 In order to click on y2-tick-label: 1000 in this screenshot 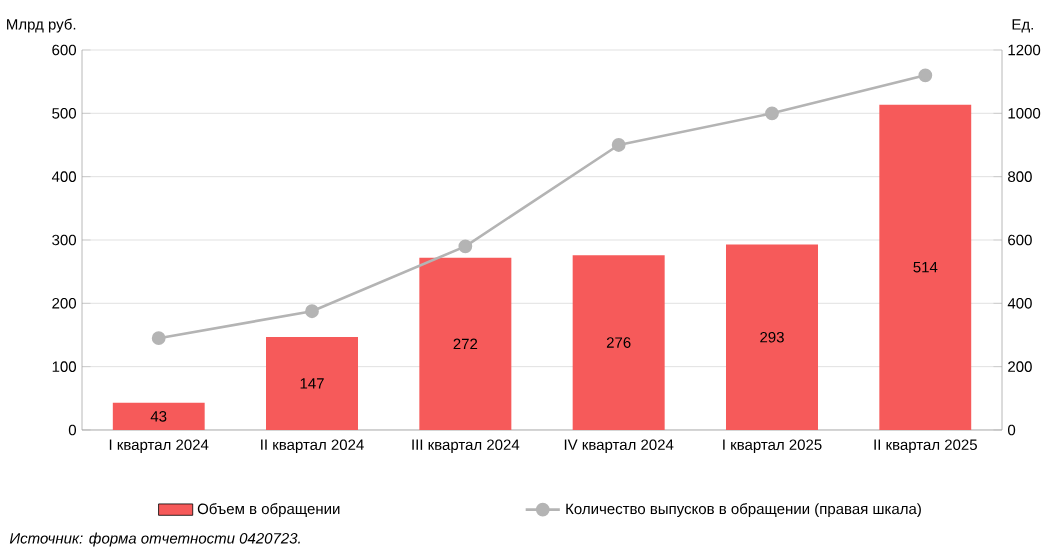, I will do `click(1024, 113)`.